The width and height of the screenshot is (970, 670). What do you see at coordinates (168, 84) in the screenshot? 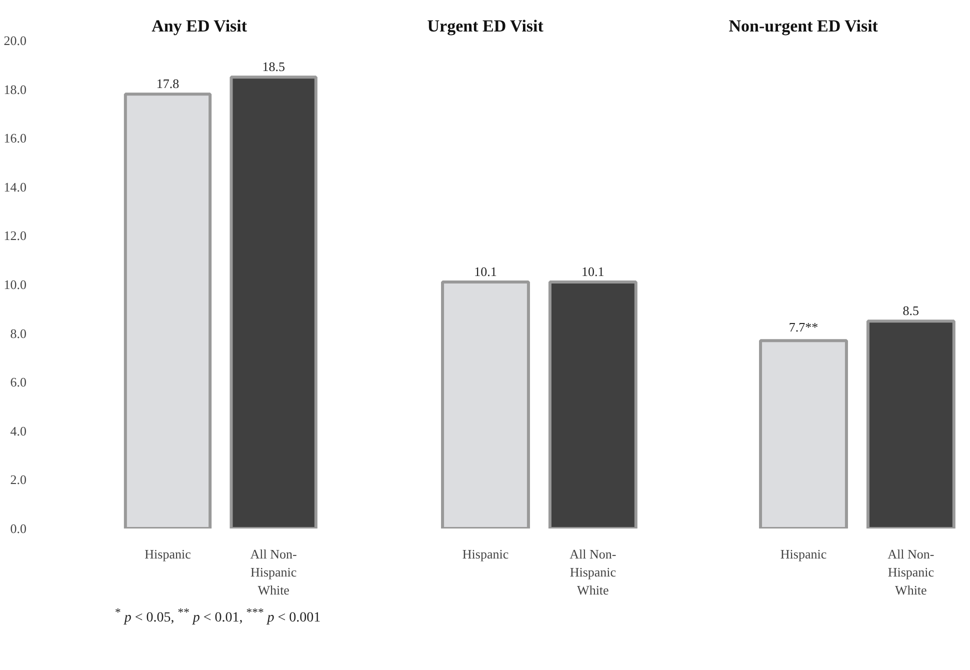
I see `data-label: 17.8` at bounding box center [168, 84].